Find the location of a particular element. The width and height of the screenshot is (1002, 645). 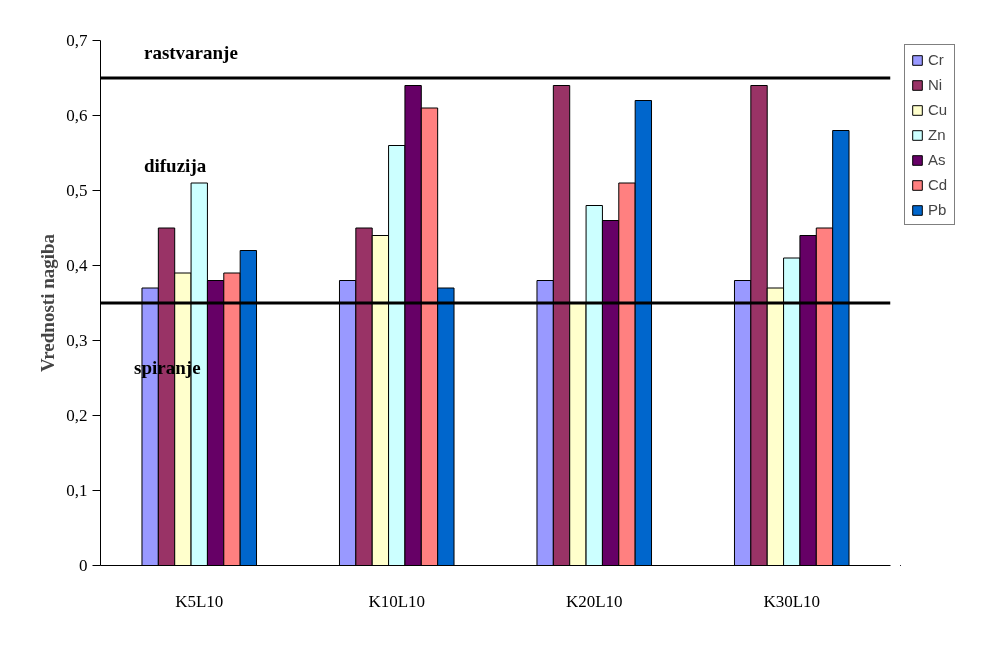

annotation: difuzija is located at coordinates (175, 165).